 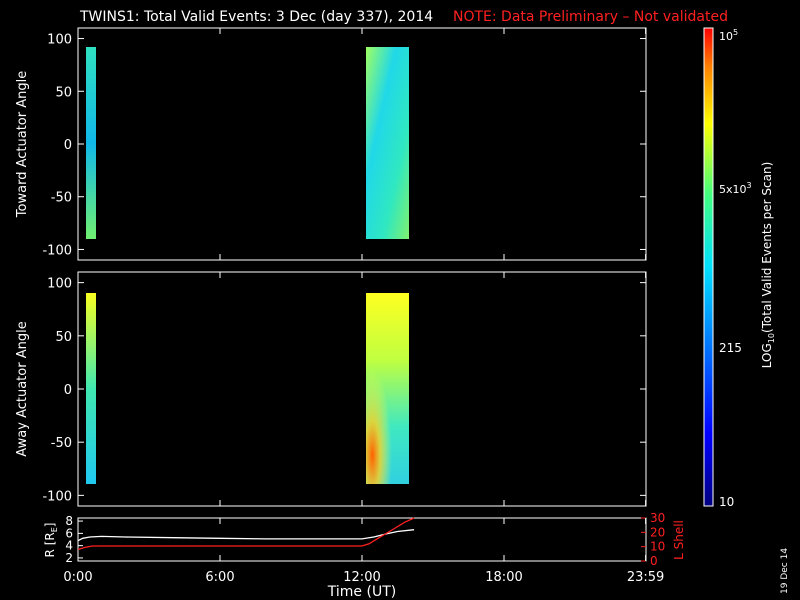 I want to click on ylabel-lshell: L Shell, so click(x=679, y=540).